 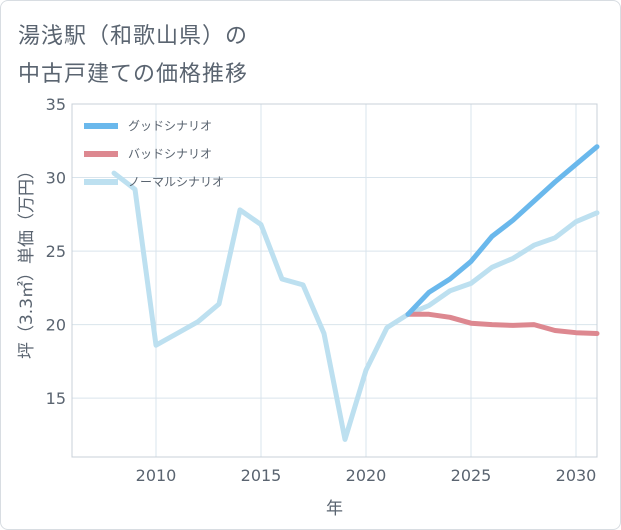 I want to click on y-tick-label: 20, so click(x=56, y=325).